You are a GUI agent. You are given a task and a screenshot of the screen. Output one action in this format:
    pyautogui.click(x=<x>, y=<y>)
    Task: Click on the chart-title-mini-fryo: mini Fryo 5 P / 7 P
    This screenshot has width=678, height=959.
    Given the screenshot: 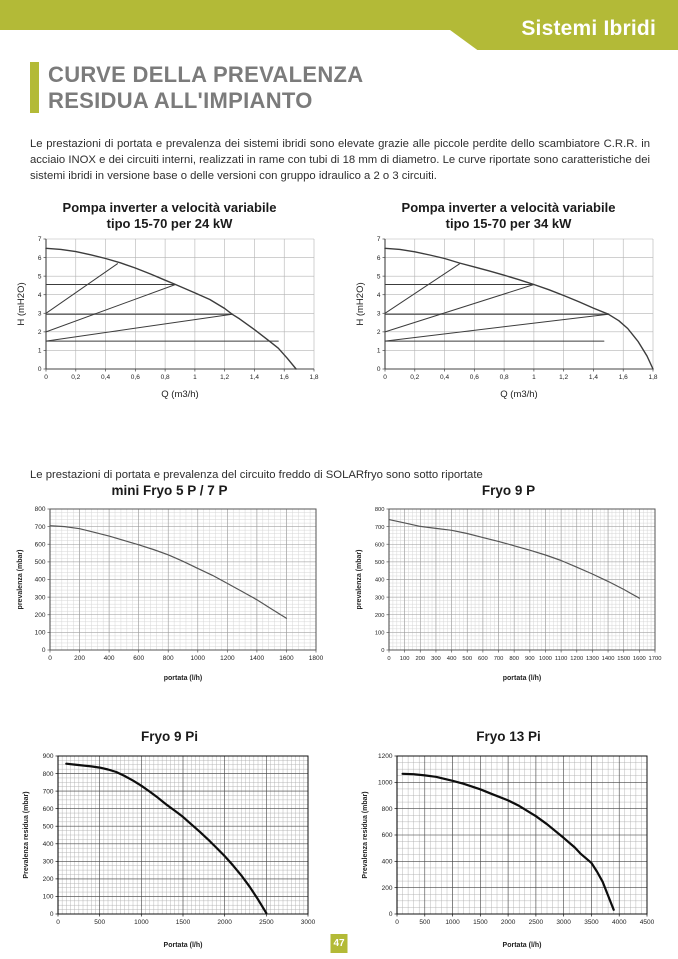 What is the action you would take?
    pyautogui.click(x=169, y=490)
    